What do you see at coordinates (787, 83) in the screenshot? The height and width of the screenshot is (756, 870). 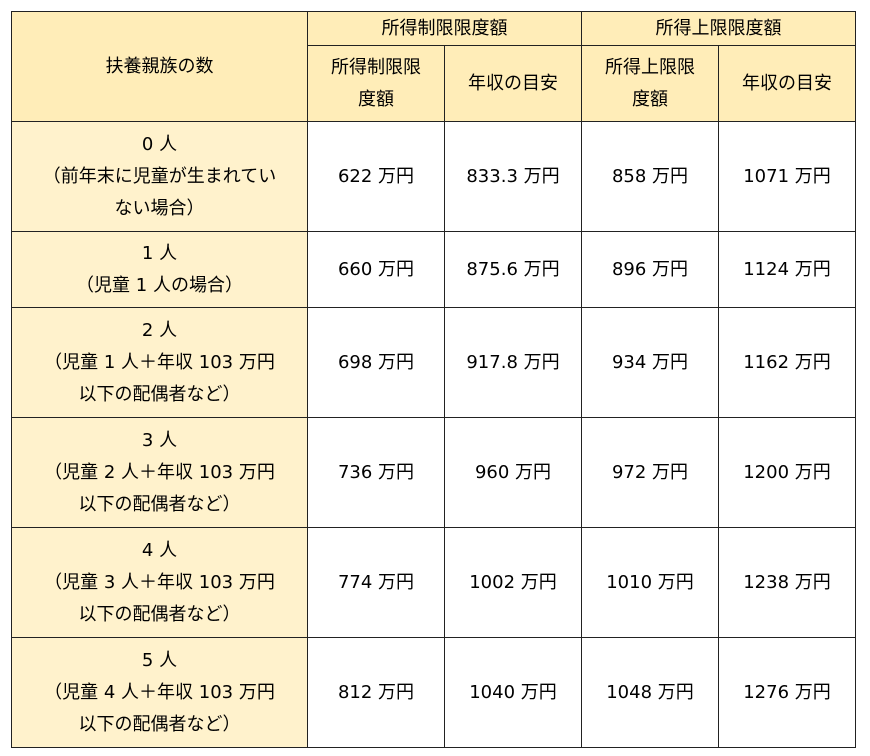 I see `subheader-annual-income-estimate-2: 年収の目安` at bounding box center [787, 83].